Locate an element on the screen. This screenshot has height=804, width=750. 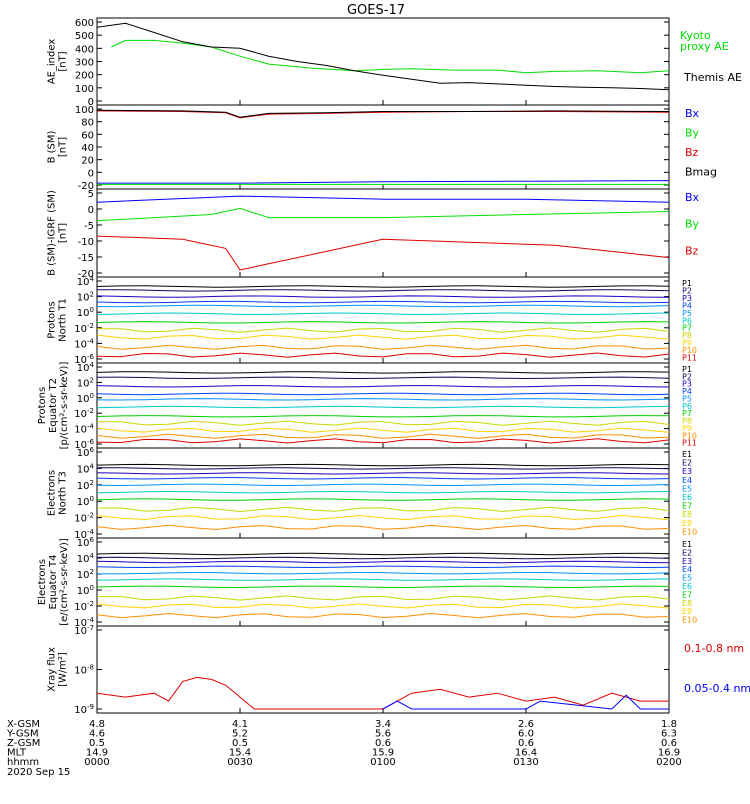
y-tick-label: -20 is located at coordinates (86, 186).